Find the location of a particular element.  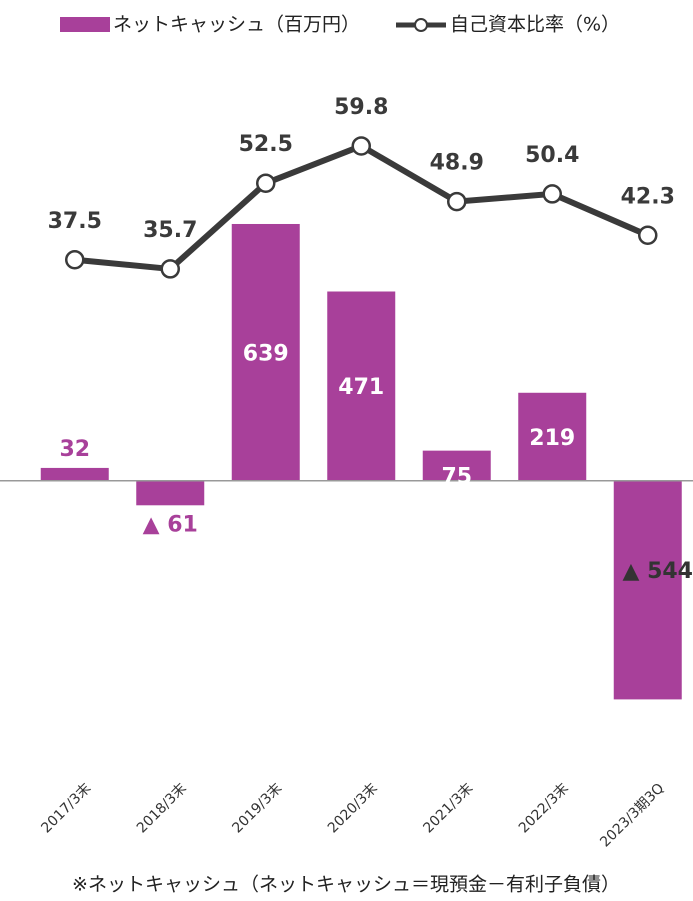

line-label: 52.5 is located at coordinates (266, 144).